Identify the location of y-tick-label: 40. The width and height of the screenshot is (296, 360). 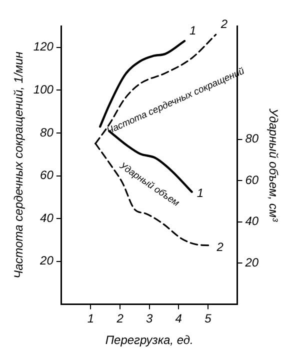
(47, 217).